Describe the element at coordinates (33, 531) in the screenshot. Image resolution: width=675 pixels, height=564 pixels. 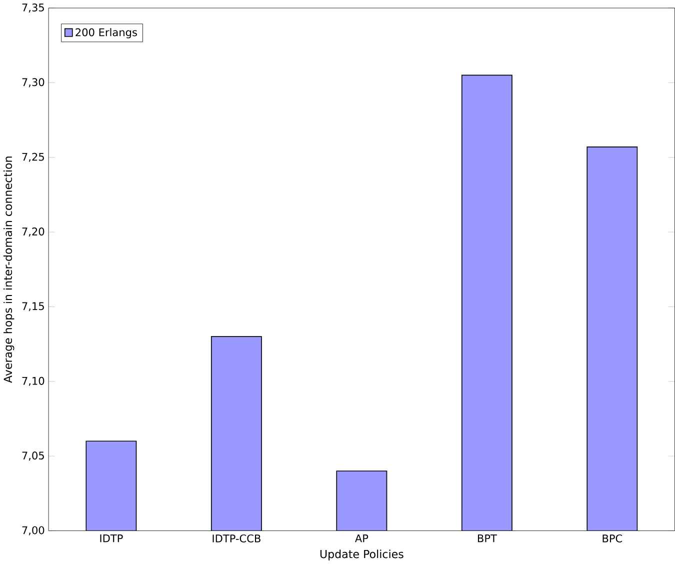
I see `y-tick-label: 7,00` at that location.